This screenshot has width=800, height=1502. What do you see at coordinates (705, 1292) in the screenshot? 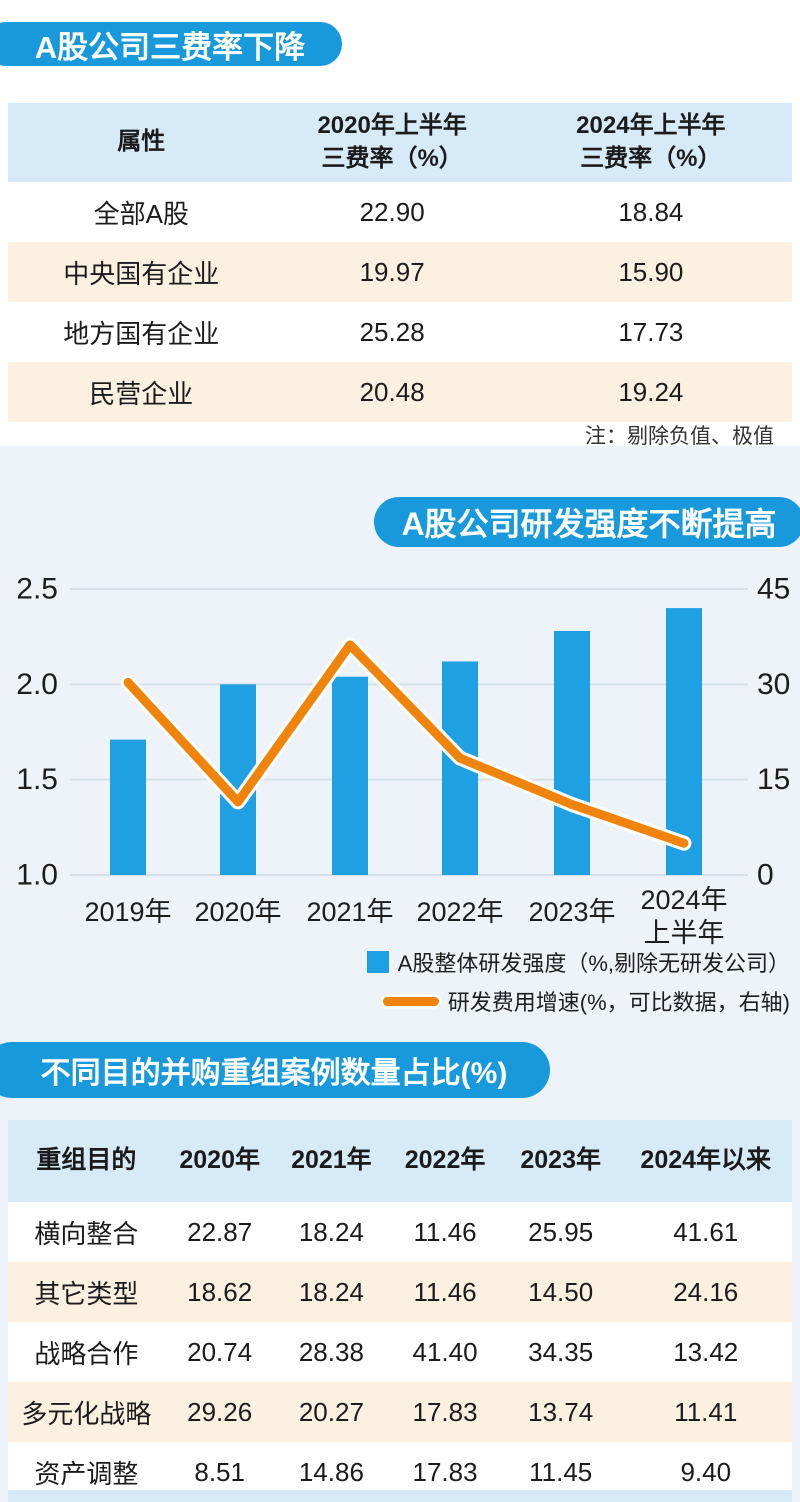
I see `value-cell: 24.16` at bounding box center [705, 1292].